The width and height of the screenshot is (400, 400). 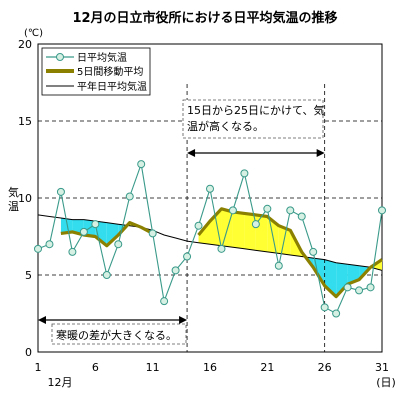 What do you see at coordinates (210, 367) in the screenshot?
I see `x-tick-label: 16` at bounding box center [210, 367].